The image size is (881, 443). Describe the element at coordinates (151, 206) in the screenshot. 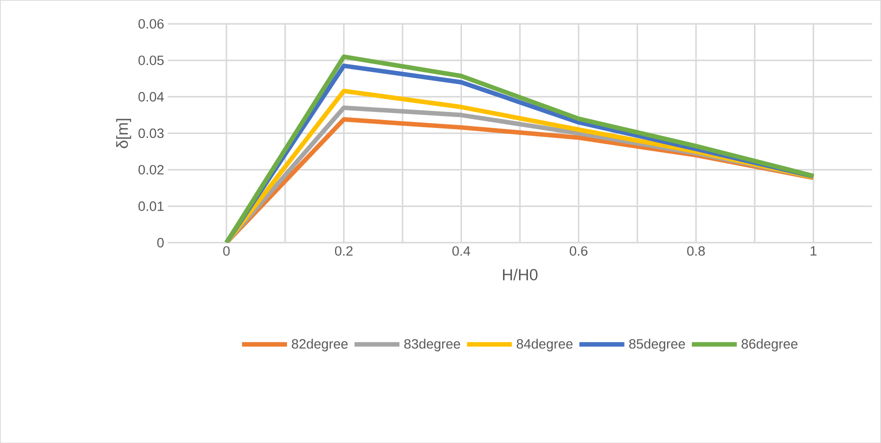

I see `y-tick-label: 0.01` at that location.